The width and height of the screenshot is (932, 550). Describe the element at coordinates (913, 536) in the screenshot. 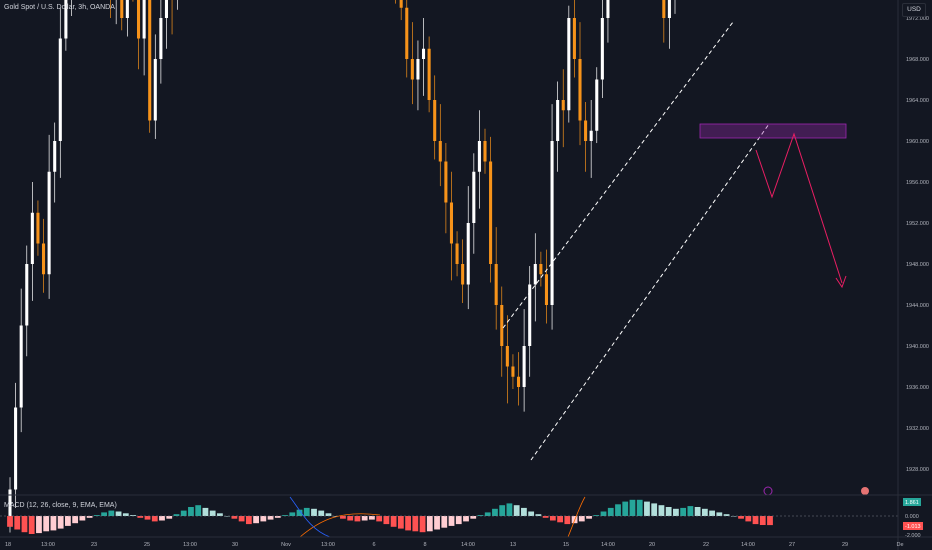

I see `macd-tick-min: -2.000` at that location.